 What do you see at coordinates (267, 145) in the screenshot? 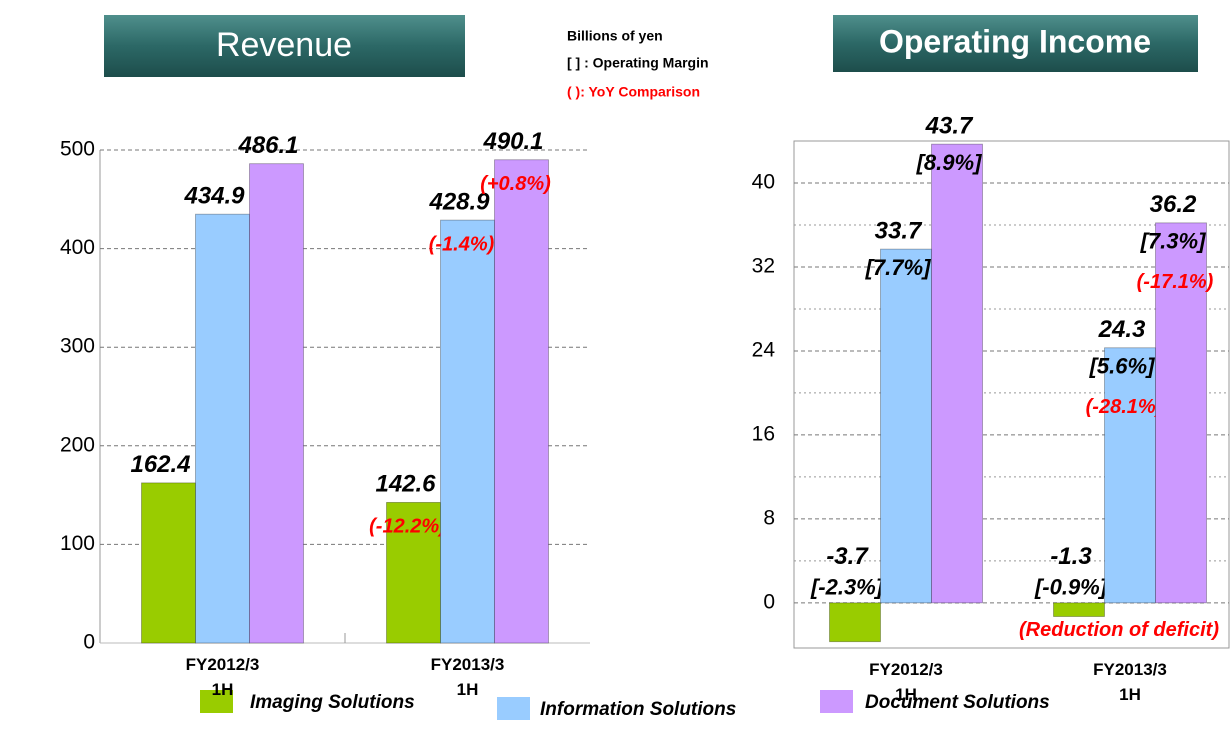
I see `value-label: 486.1` at bounding box center [267, 145].